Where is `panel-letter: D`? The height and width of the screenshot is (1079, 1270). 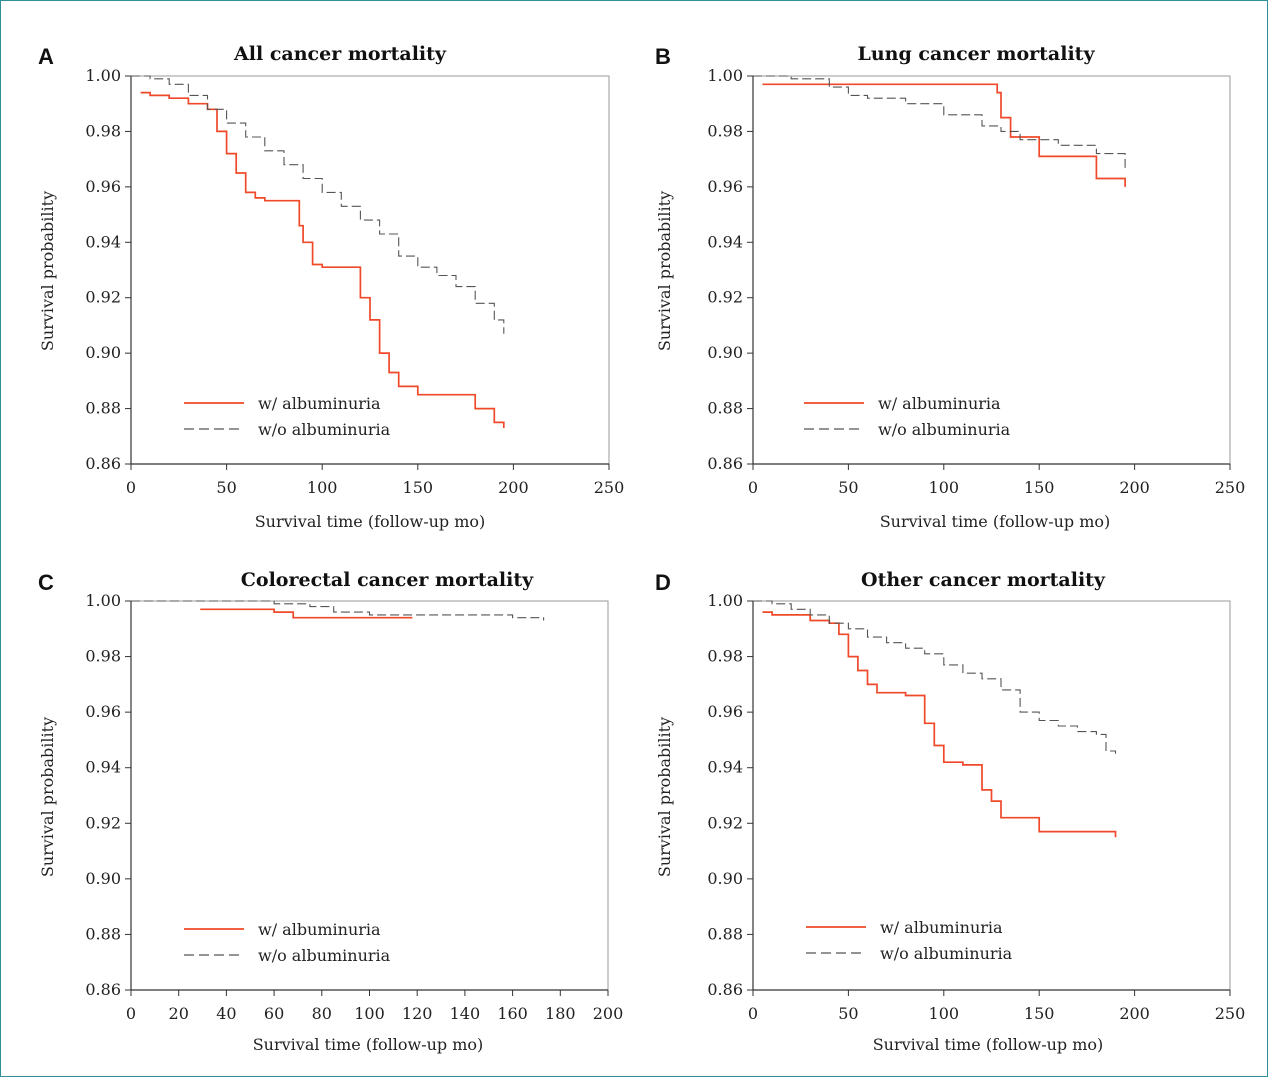 panel-letter: D is located at coordinates (663, 582).